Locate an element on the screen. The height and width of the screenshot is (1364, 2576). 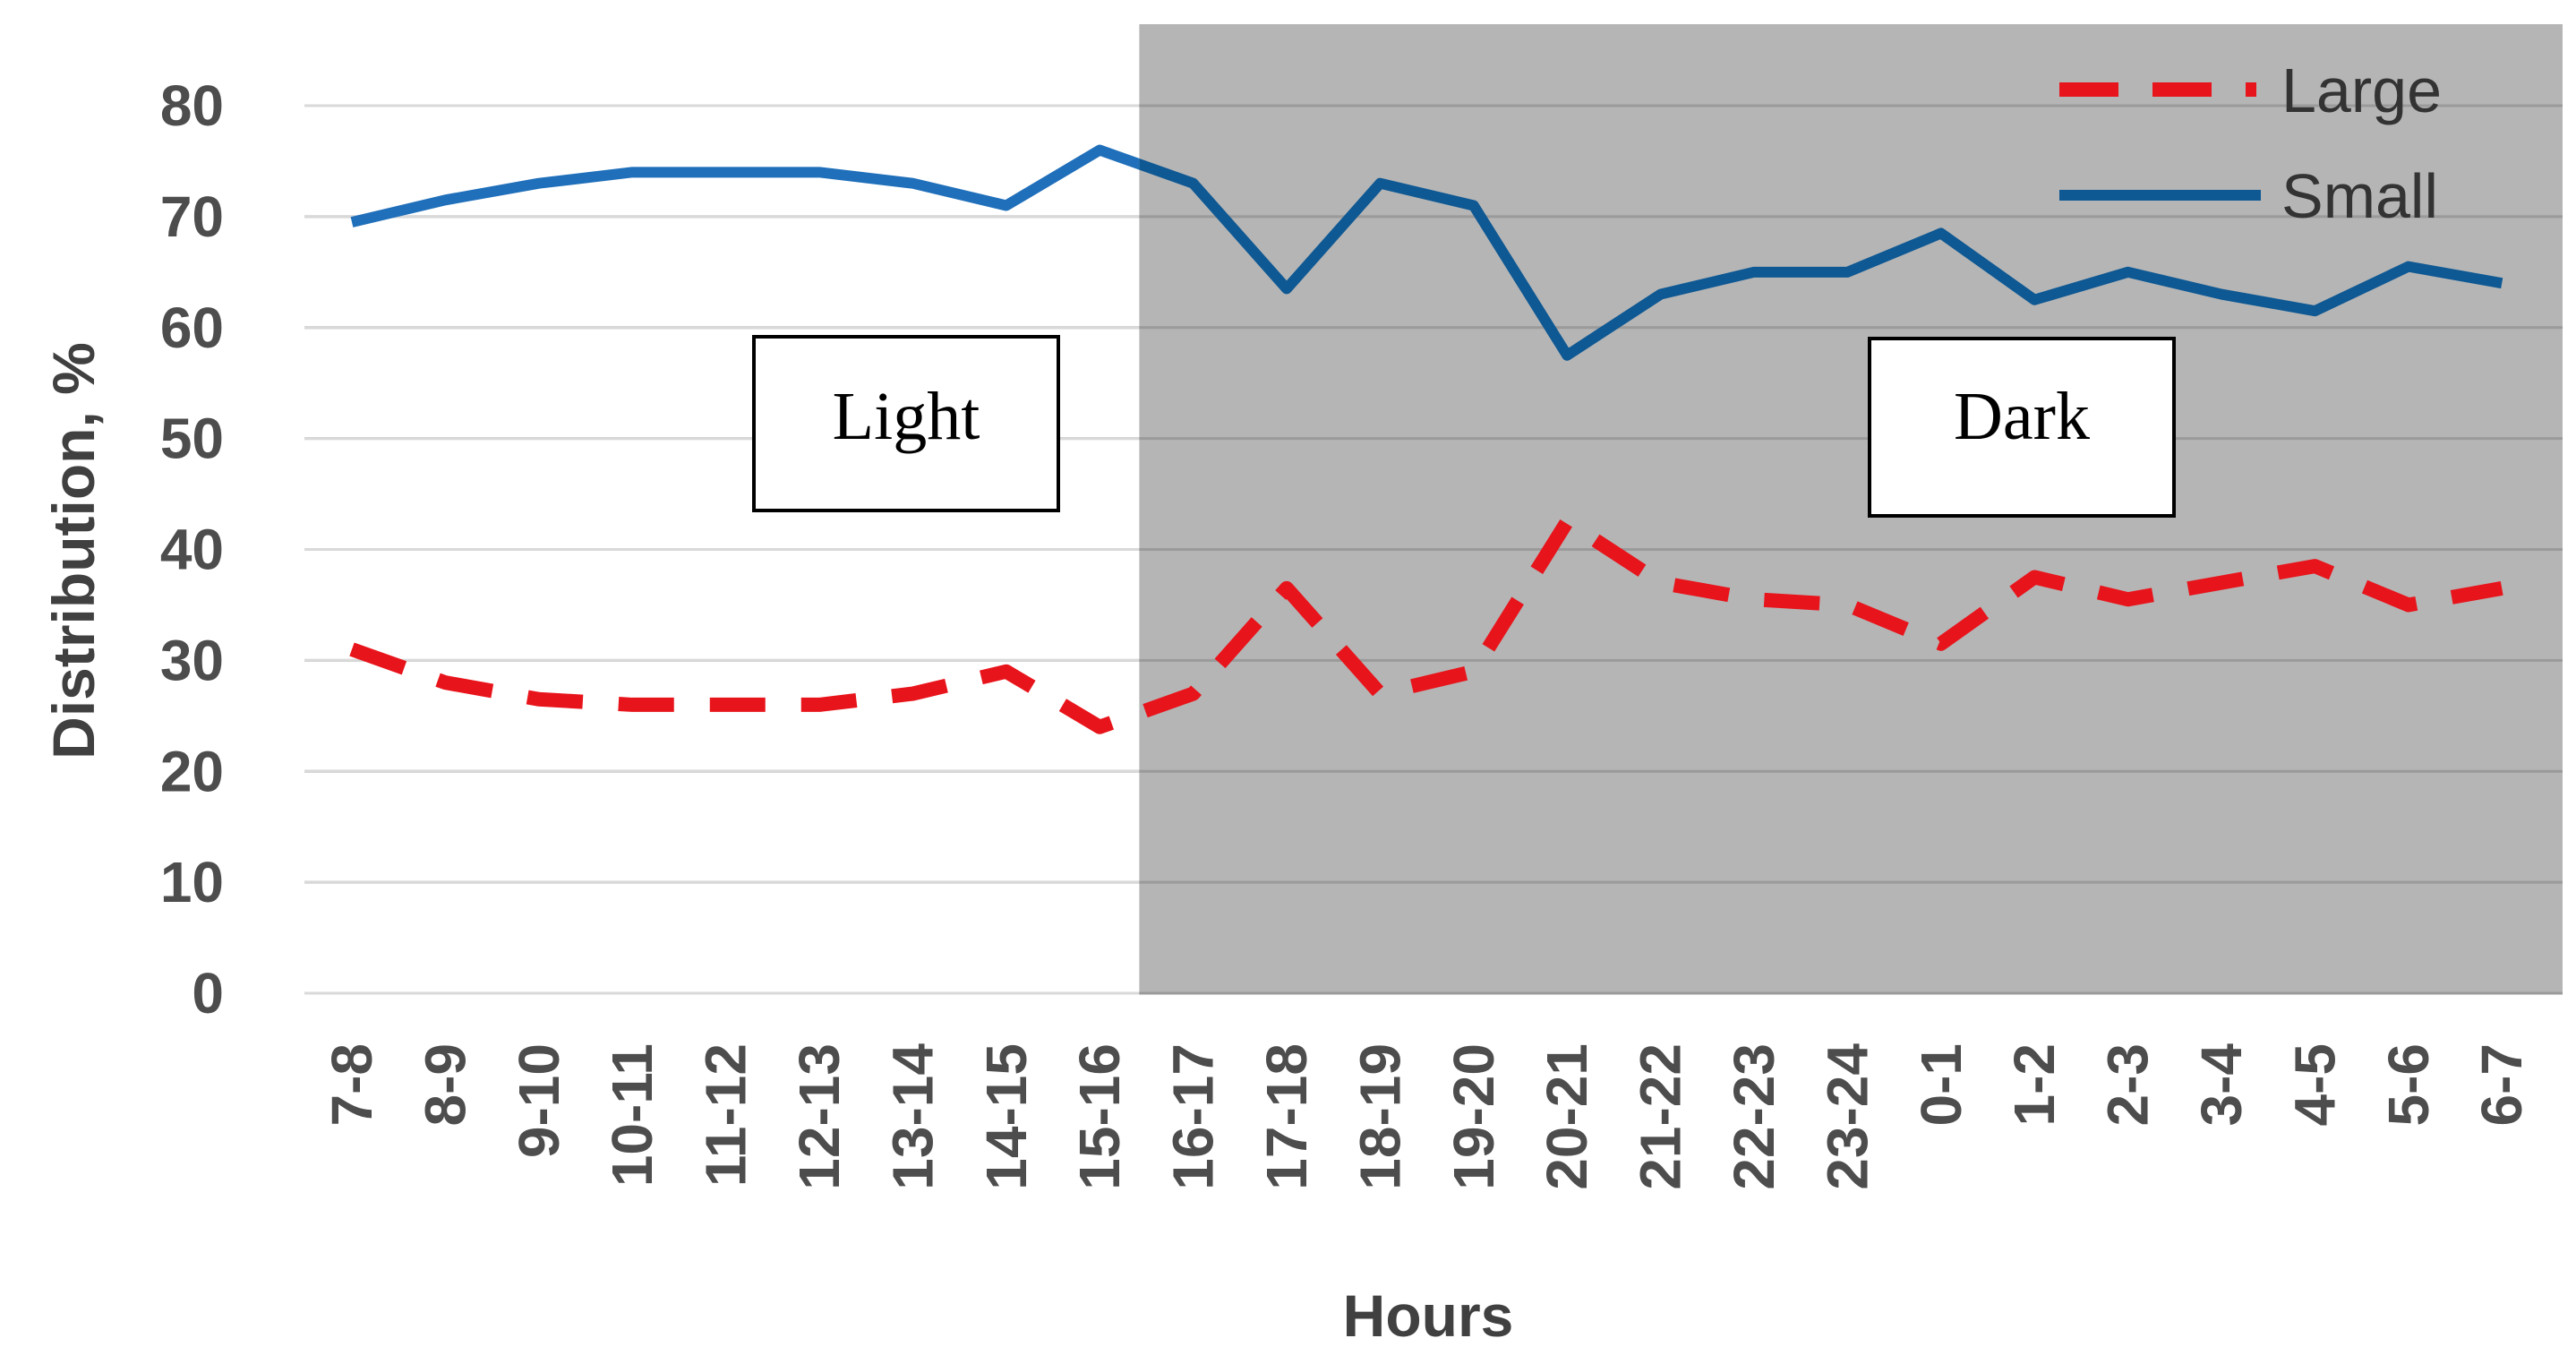
x-tick-label: 3-4 is located at coordinates (2221, 1085).